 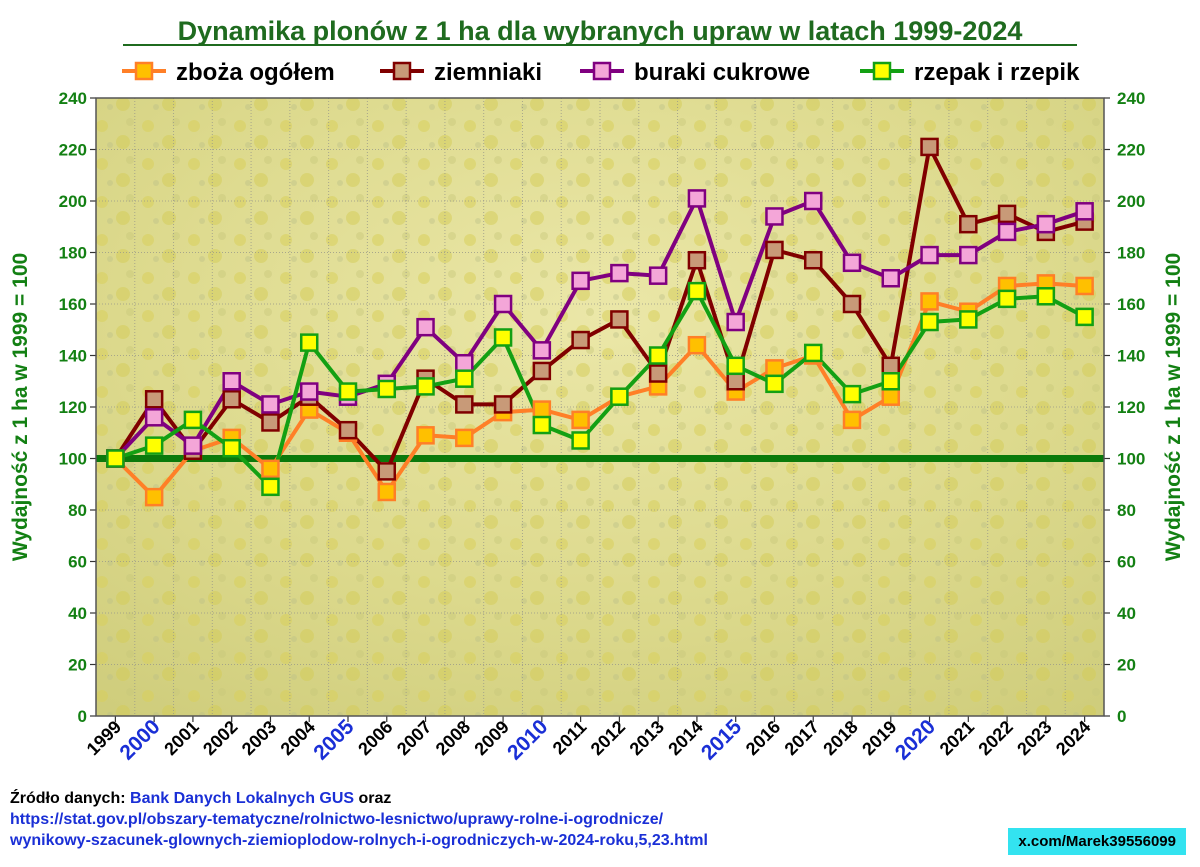 What do you see at coordinates (1131, 253) in the screenshot?
I see `y-tick-label: 180` at bounding box center [1131, 253].